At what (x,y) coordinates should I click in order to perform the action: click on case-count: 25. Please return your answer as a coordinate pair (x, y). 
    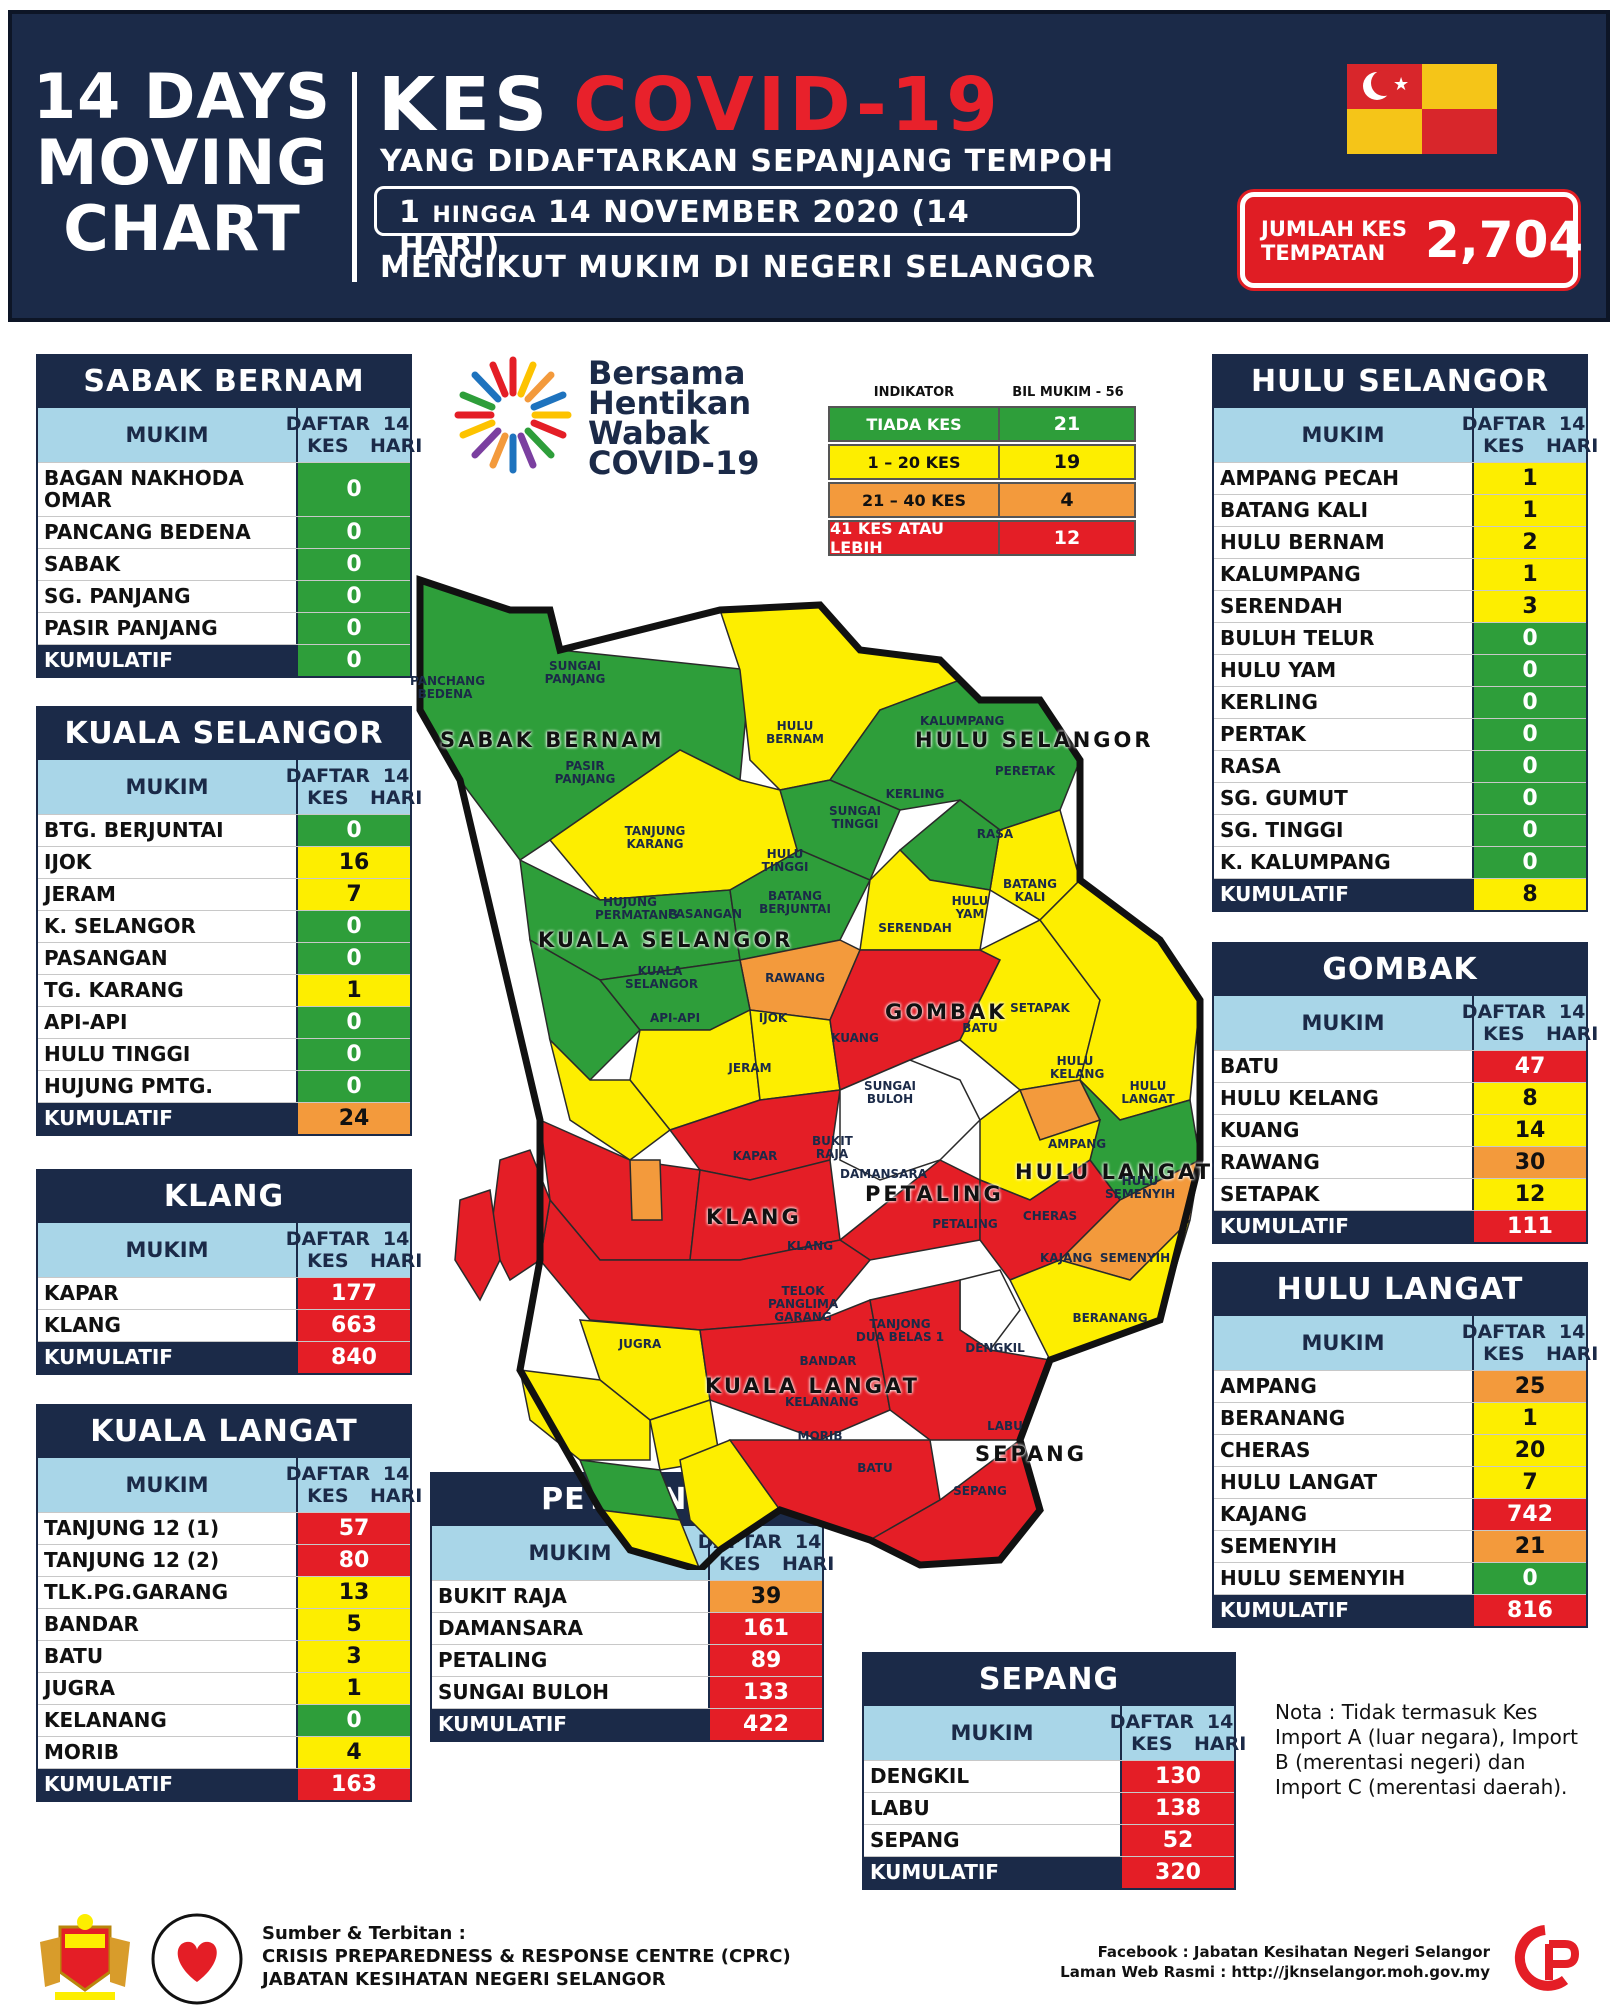
    Looking at the image, I should click on (1530, 1386).